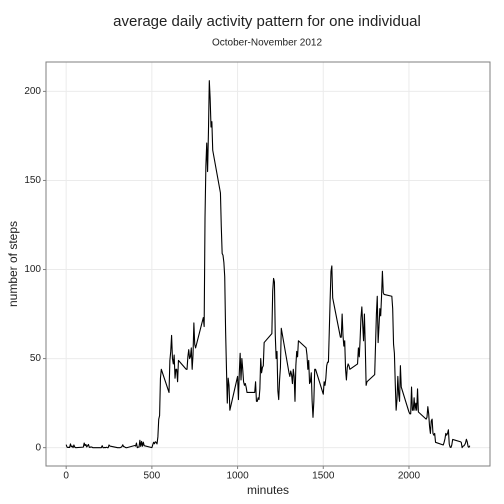  I want to click on x-tick-label: 1500, so click(323, 476).